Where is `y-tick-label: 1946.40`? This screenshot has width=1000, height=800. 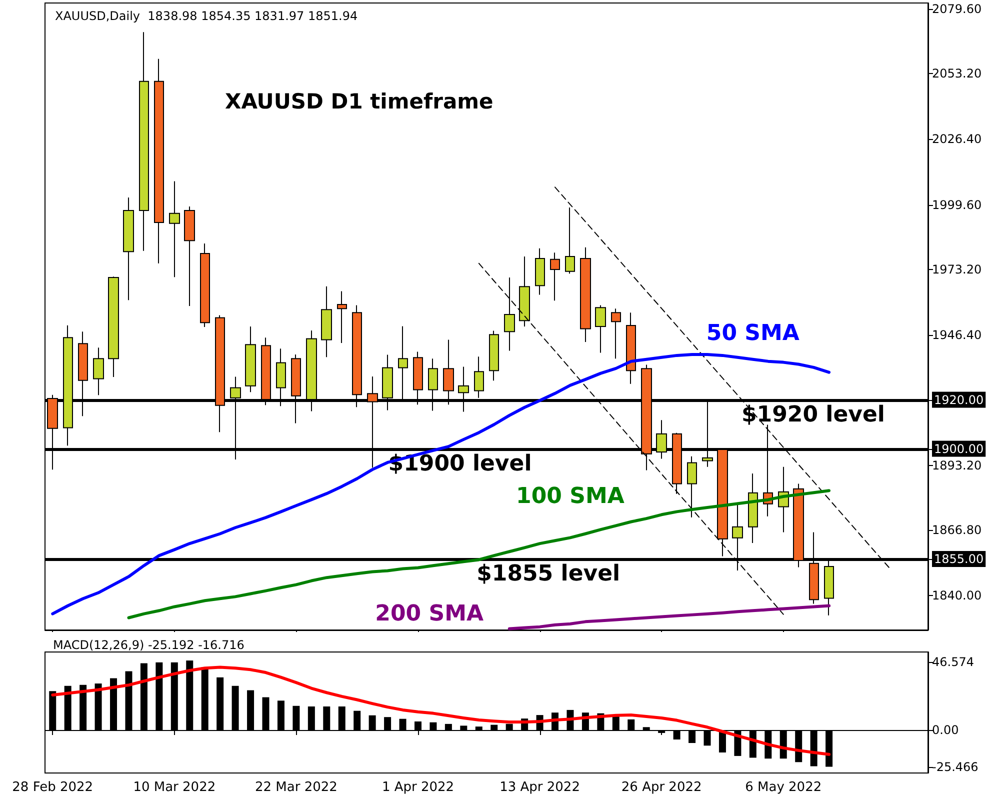
y-tick-label: 1946.40 is located at coordinates (957, 335).